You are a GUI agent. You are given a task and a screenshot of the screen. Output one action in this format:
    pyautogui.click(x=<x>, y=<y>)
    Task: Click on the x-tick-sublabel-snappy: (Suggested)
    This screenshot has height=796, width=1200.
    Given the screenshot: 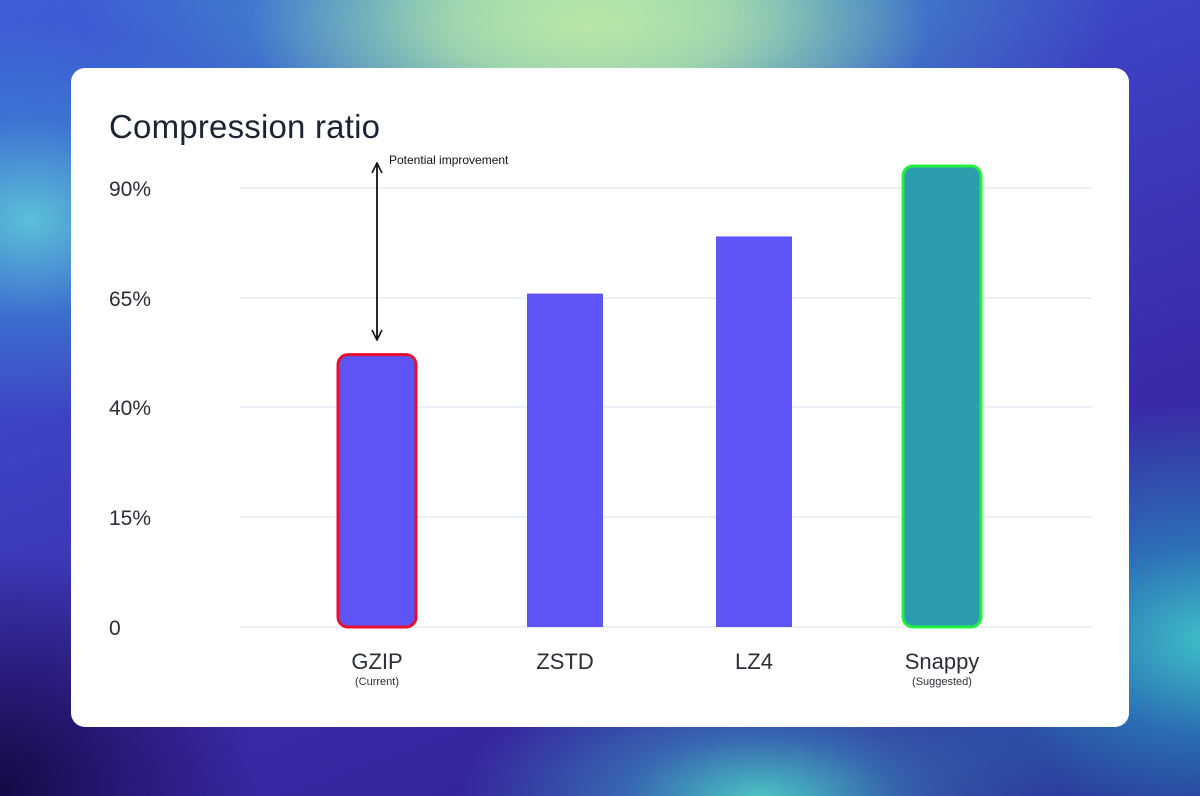 What is the action you would take?
    pyautogui.click(x=942, y=682)
    